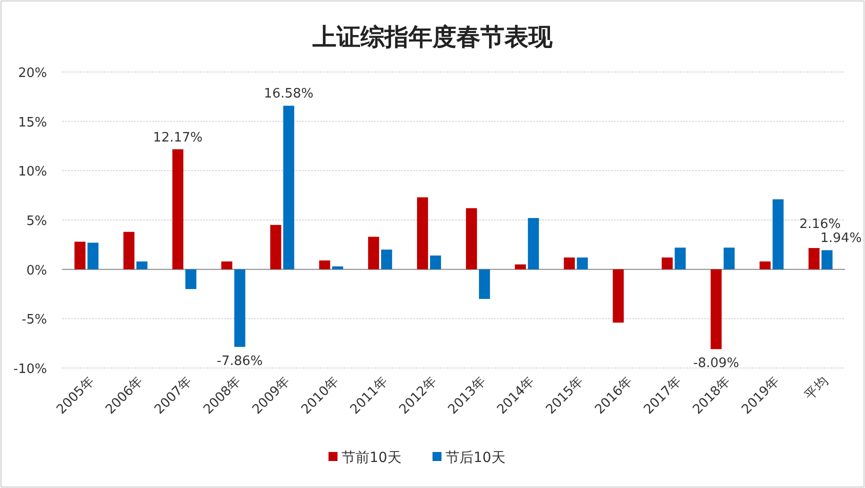 This screenshot has width=865, height=488. What do you see at coordinates (32, 172) in the screenshot?
I see `y-tick-label: 10%` at bounding box center [32, 172].